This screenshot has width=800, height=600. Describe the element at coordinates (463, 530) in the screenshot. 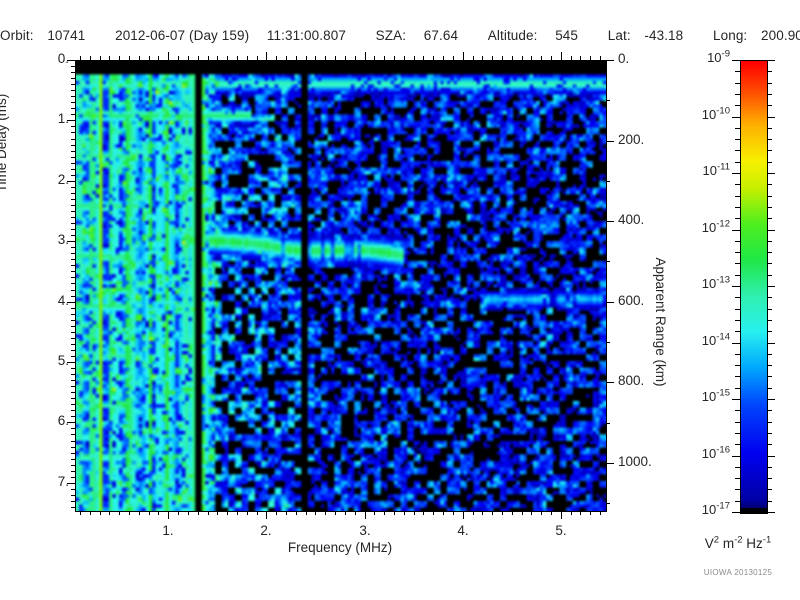

I see `x-tick-label: 4.` at that location.